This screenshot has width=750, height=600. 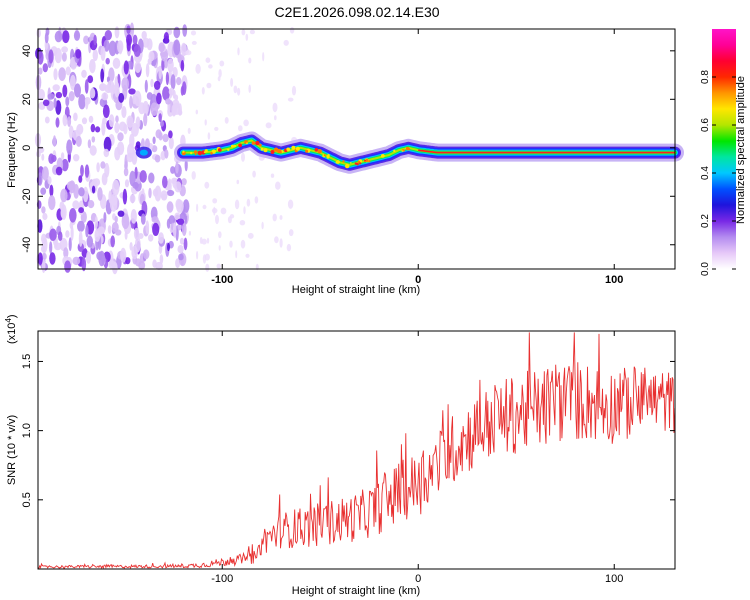 I want to click on colorbar-tick-label: 0.4, so click(x=705, y=173).